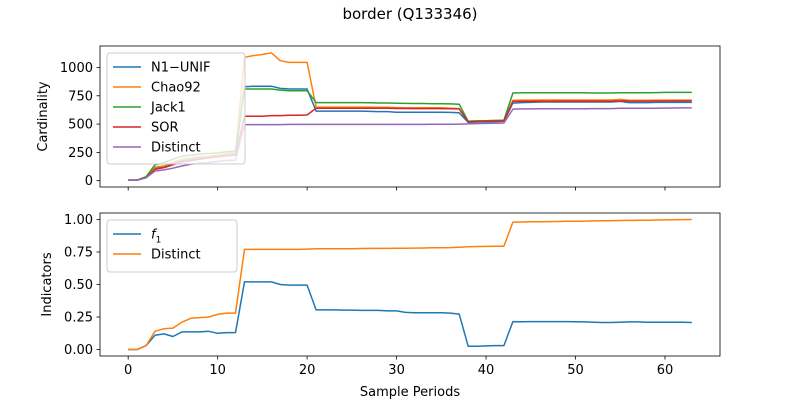 The image size is (800, 400). Describe the element at coordinates (80, 96) in the screenshot. I see `y-tick-label: 750` at that location.